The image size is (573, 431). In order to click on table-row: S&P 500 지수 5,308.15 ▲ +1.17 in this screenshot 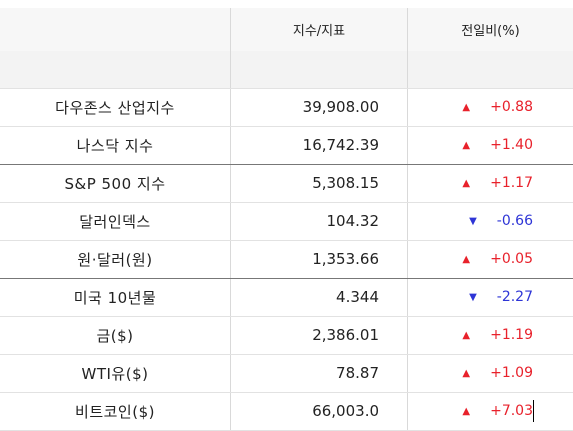, I will do `click(286, 183)`.